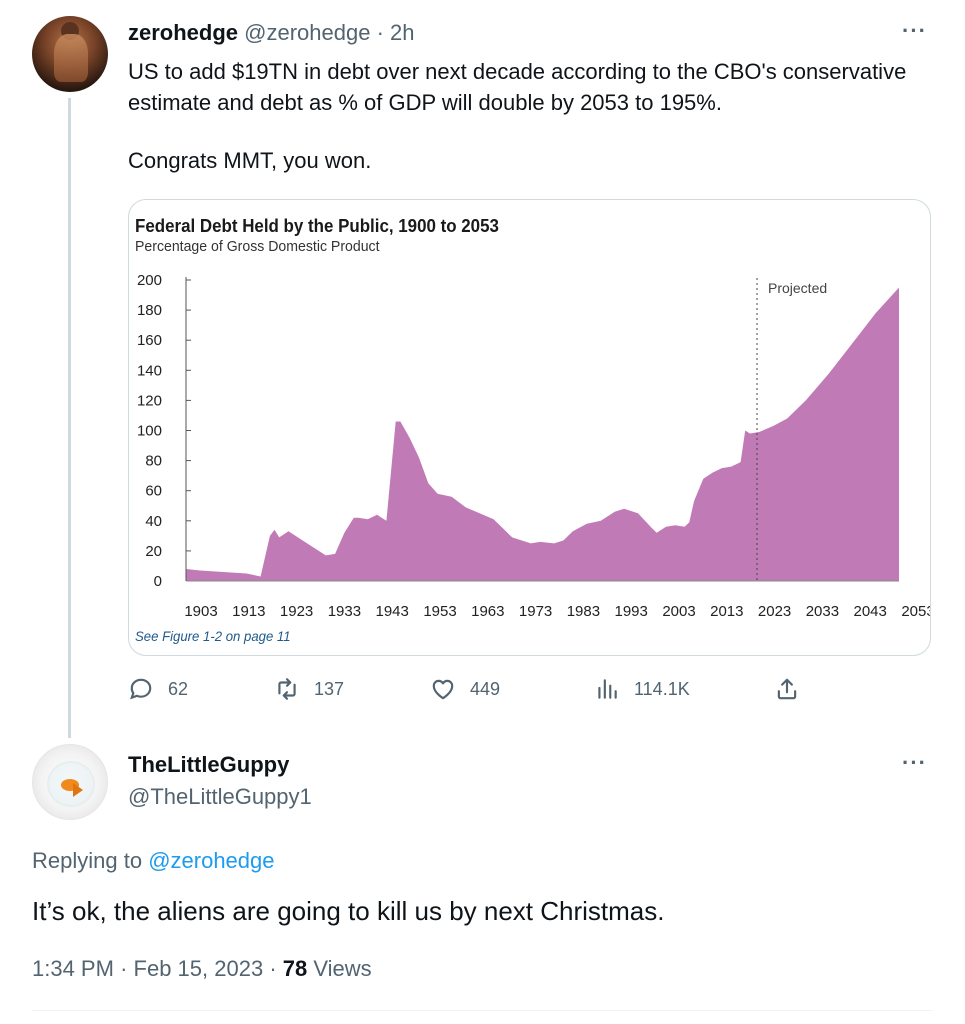  Describe the element at coordinates (443, 689) in the screenshot. I see `like-icon` at that location.